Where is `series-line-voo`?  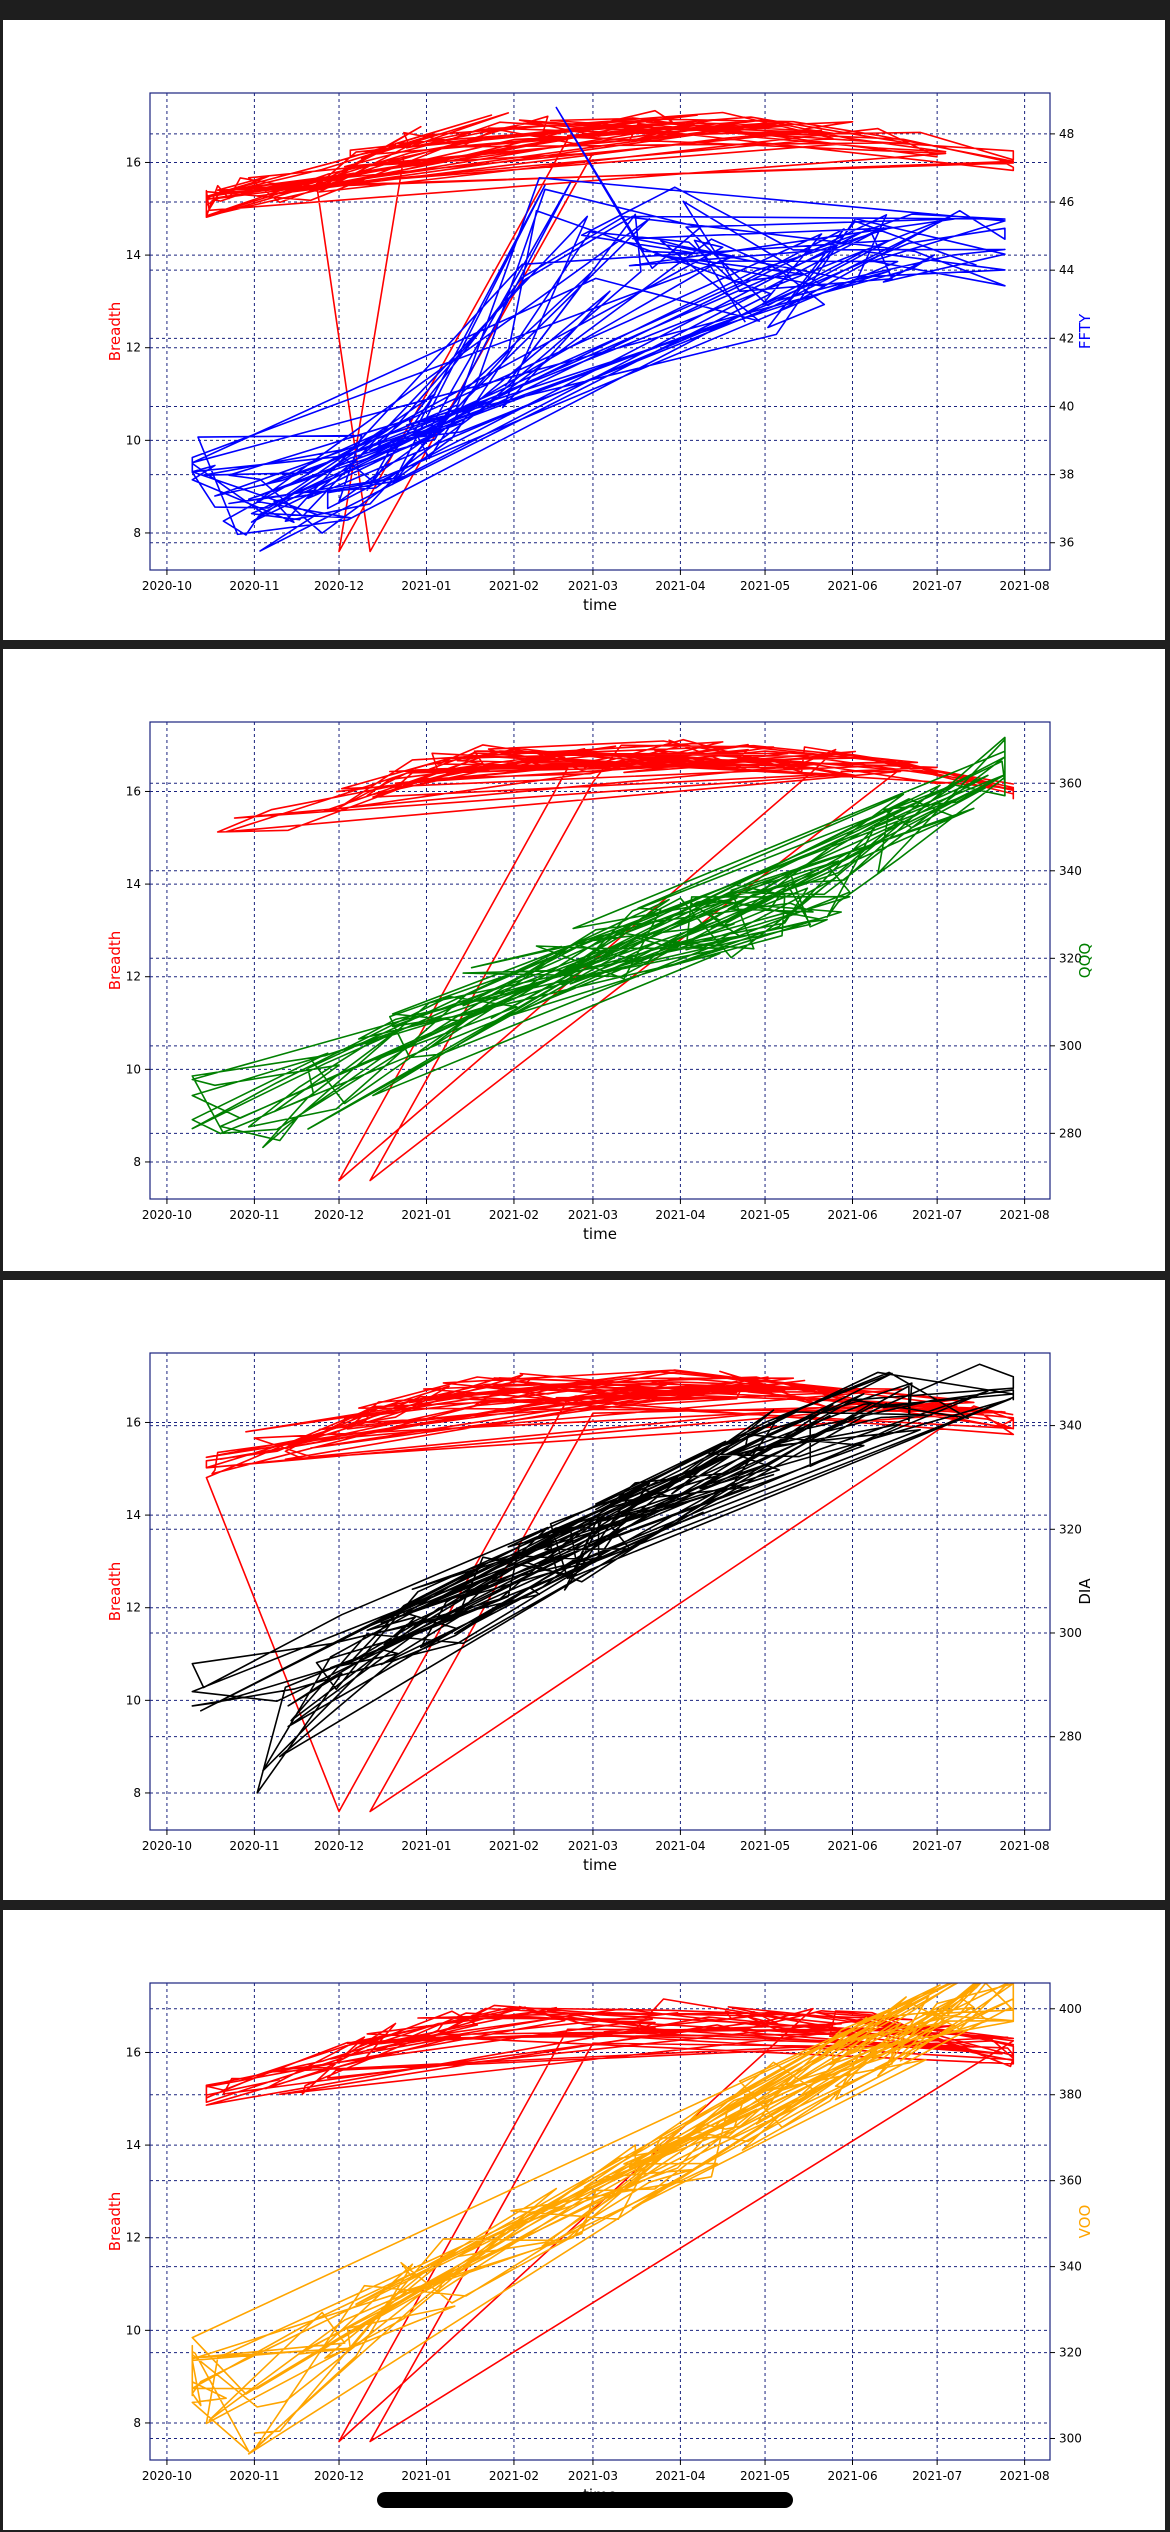 series-line-voo is located at coordinates (603, 2219).